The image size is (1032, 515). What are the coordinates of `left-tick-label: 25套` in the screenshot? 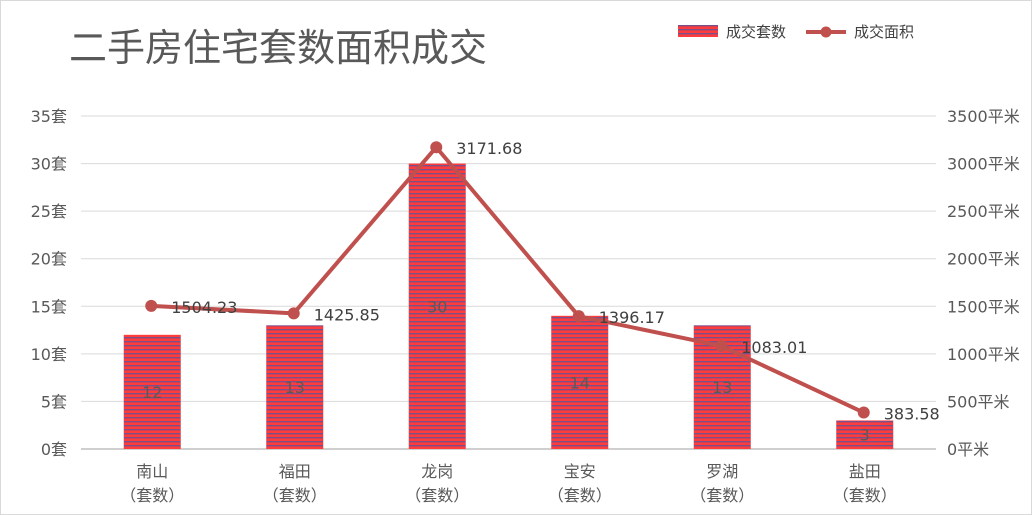 It's located at (49, 211).